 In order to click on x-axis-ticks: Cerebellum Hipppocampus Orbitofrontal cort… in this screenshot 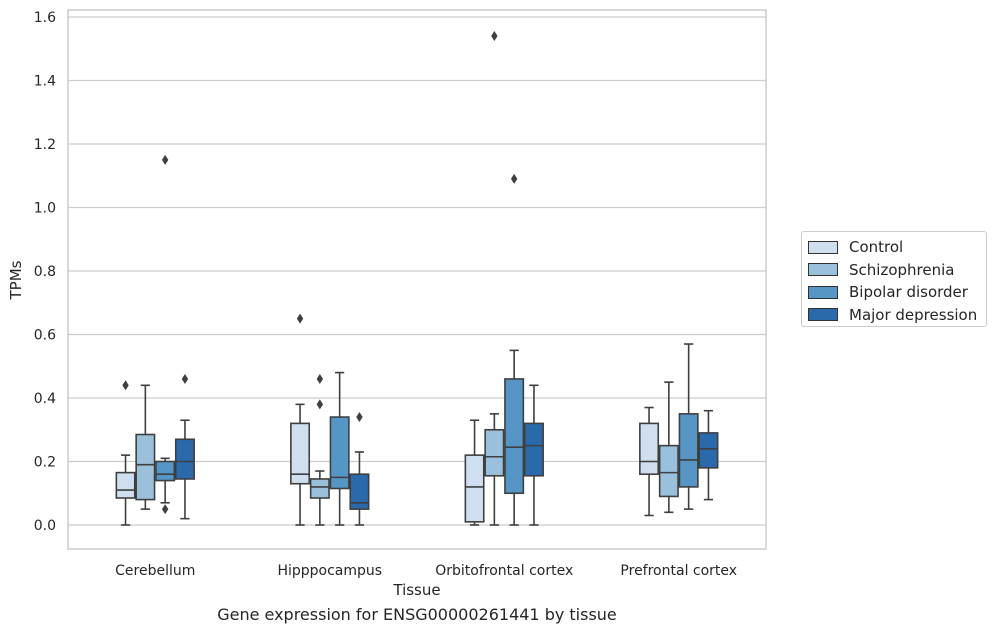, I will do `click(426, 571)`.